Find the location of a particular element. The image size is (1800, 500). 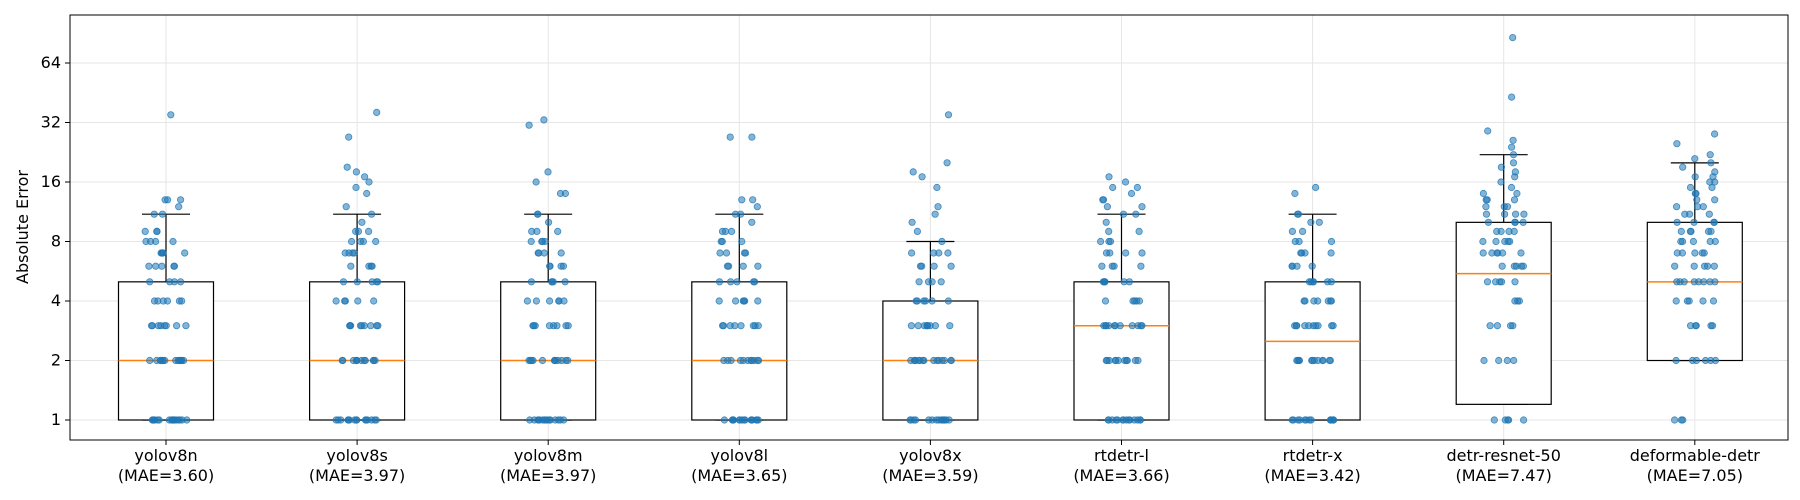

category-name-label: rtdetr-l is located at coordinates (1121, 455).